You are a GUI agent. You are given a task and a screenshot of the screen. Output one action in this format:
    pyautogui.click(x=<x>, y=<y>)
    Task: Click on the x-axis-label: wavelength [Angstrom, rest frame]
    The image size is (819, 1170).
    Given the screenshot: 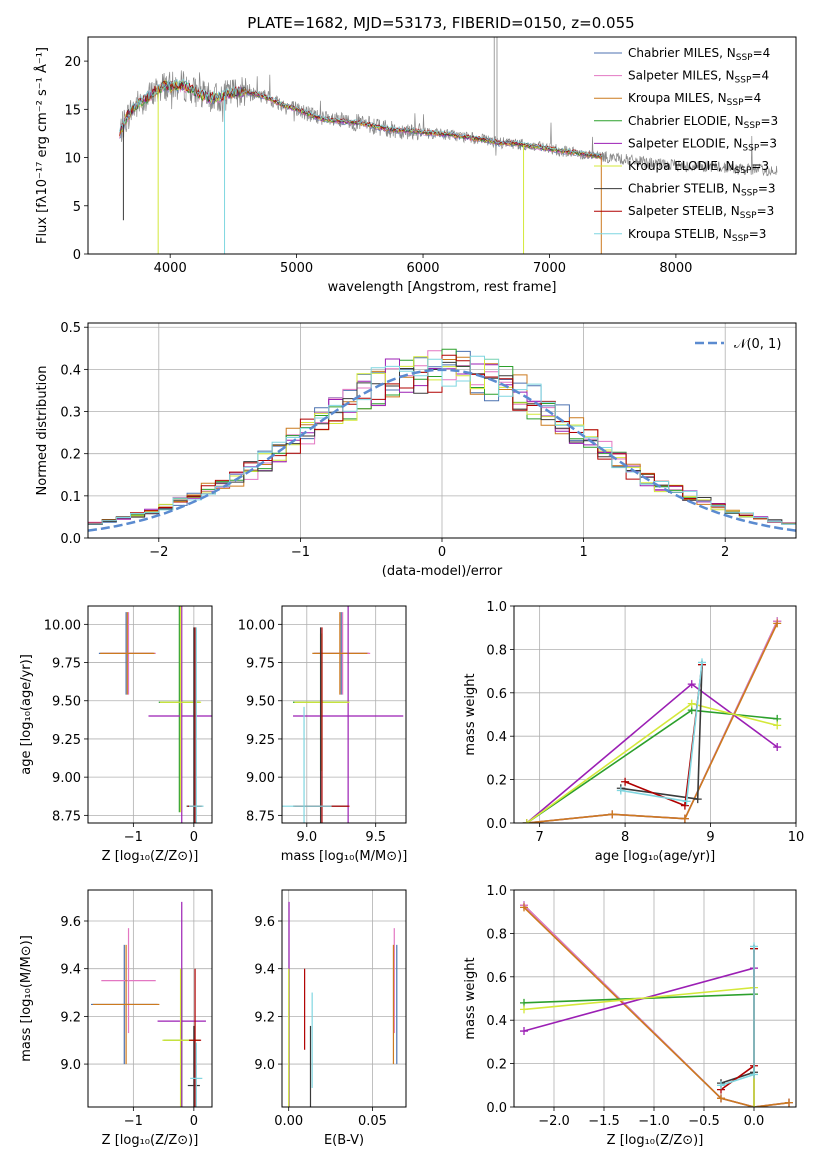 What is the action you would take?
    pyautogui.click(x=442, y=287)
    